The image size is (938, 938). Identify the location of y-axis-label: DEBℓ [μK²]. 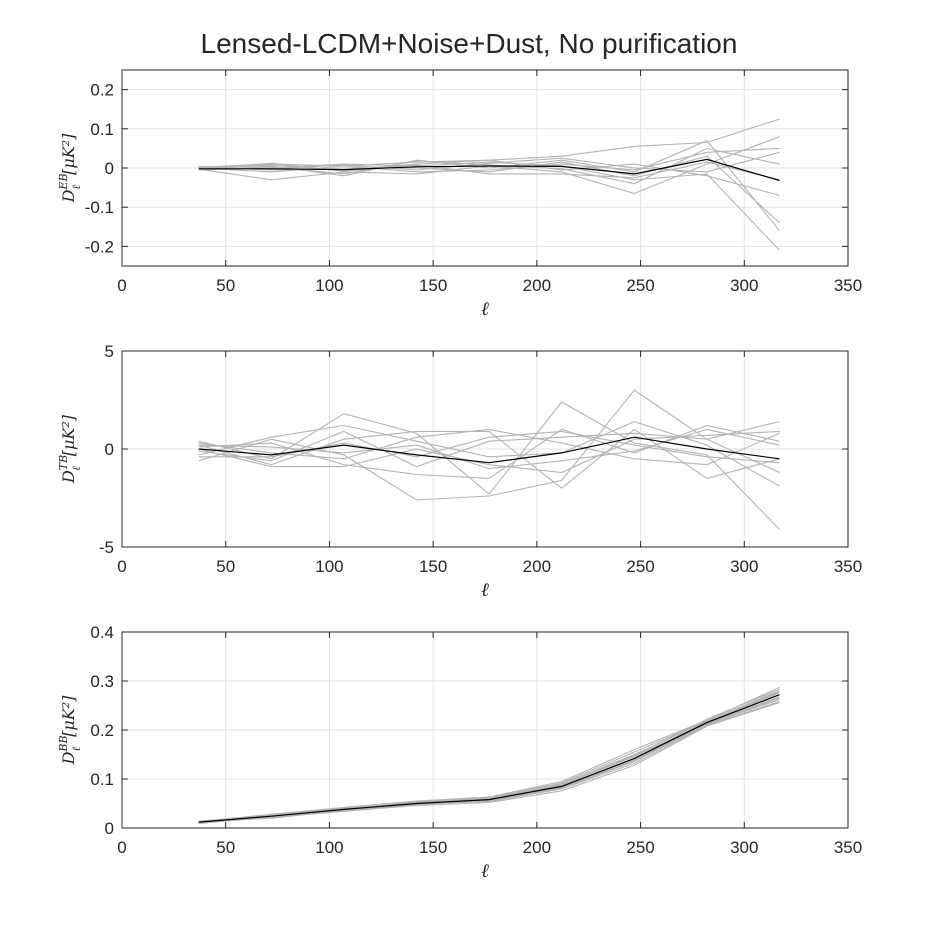
(70, 168).